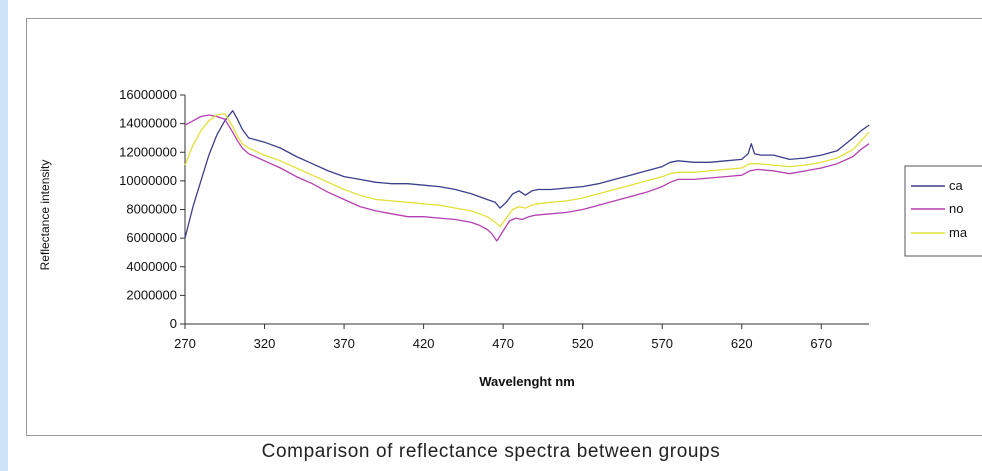  I want to click on legend-items: ca no ma, so click(939, 209).